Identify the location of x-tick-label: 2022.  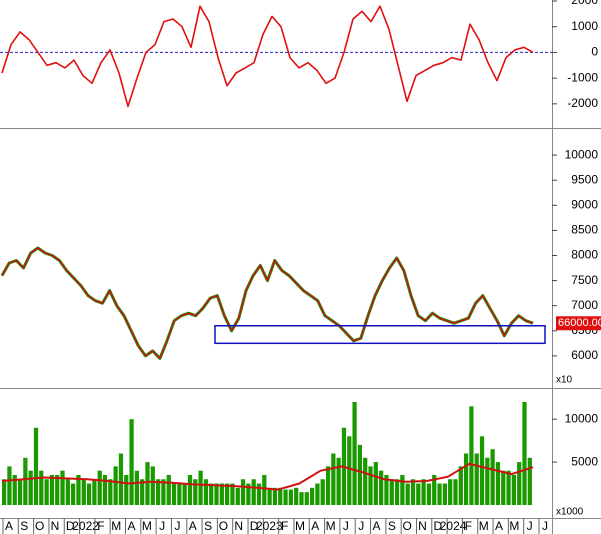
(85, 526).